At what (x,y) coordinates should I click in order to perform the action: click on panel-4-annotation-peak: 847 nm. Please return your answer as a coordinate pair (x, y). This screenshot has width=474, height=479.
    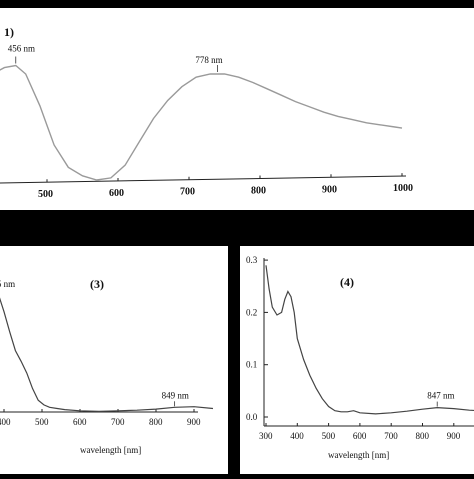
    Looking at the image, I should click on (440, 396).